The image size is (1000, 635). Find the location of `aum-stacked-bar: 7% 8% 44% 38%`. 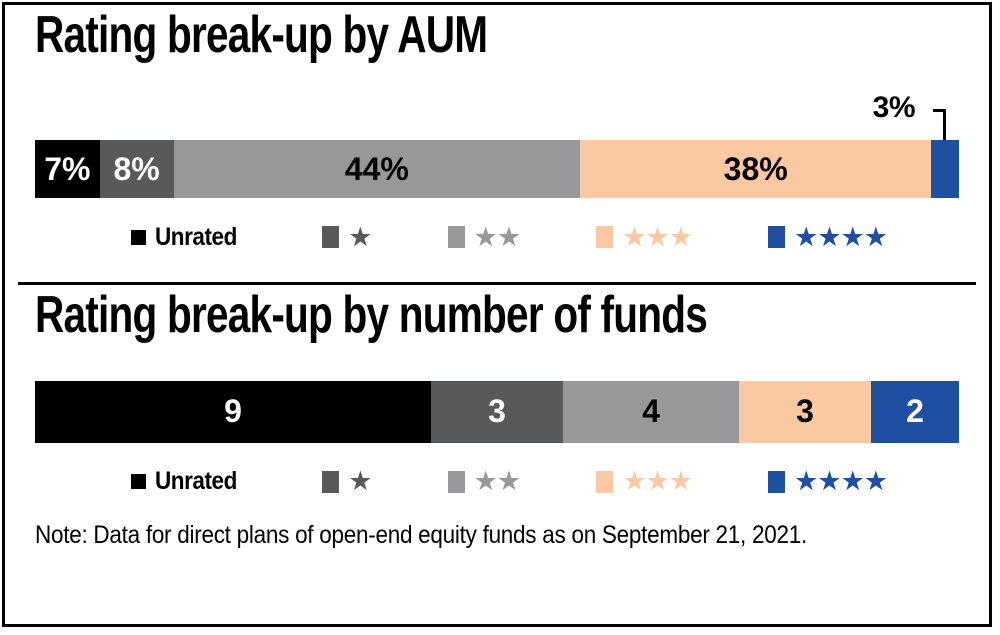

aum-stacked-bar: 7% 8% 44% 38% is located at coordinates (497, 169).